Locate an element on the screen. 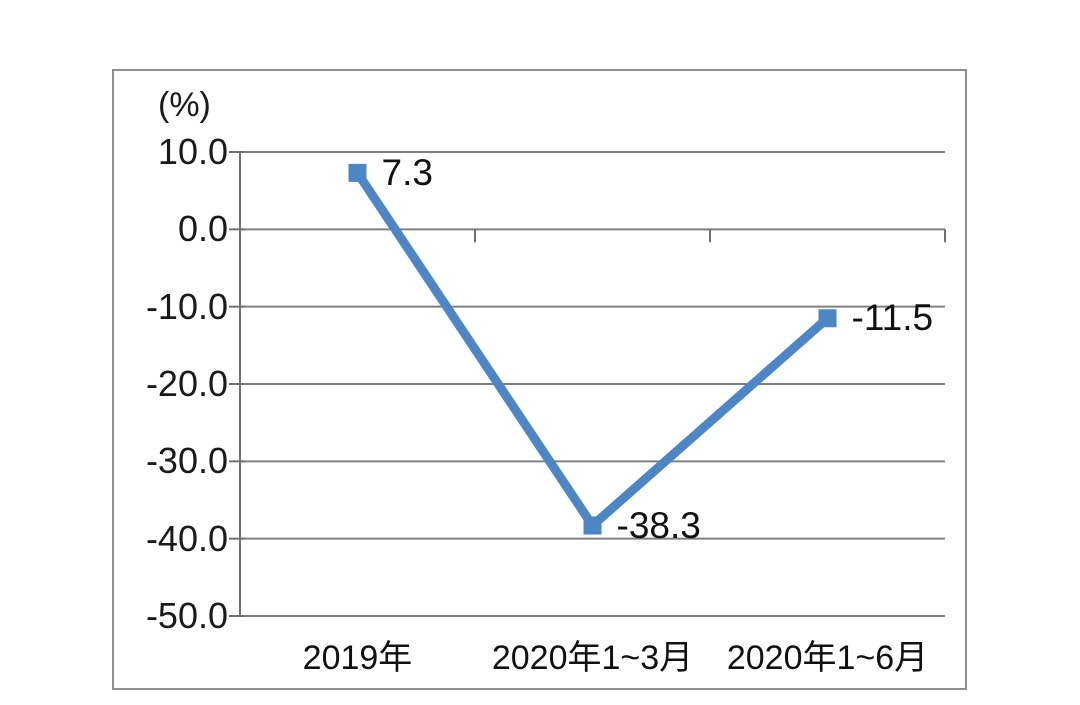  x-axis-category-label: 2020年1~3月 is located at coordinates (592, 658).